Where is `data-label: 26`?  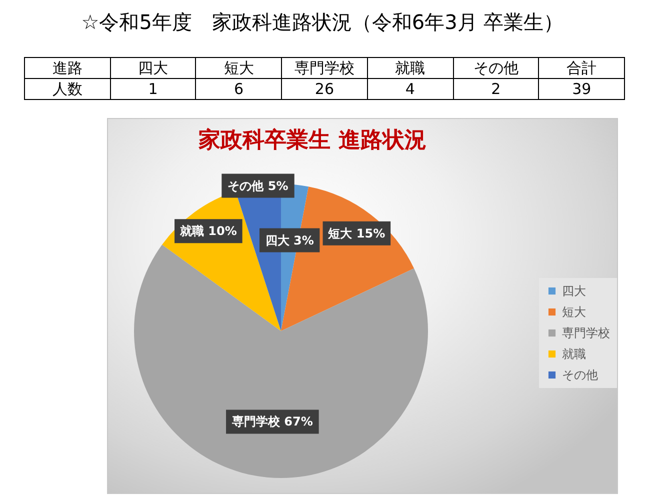
data-label: 26 is located at coordinates (325, 89).